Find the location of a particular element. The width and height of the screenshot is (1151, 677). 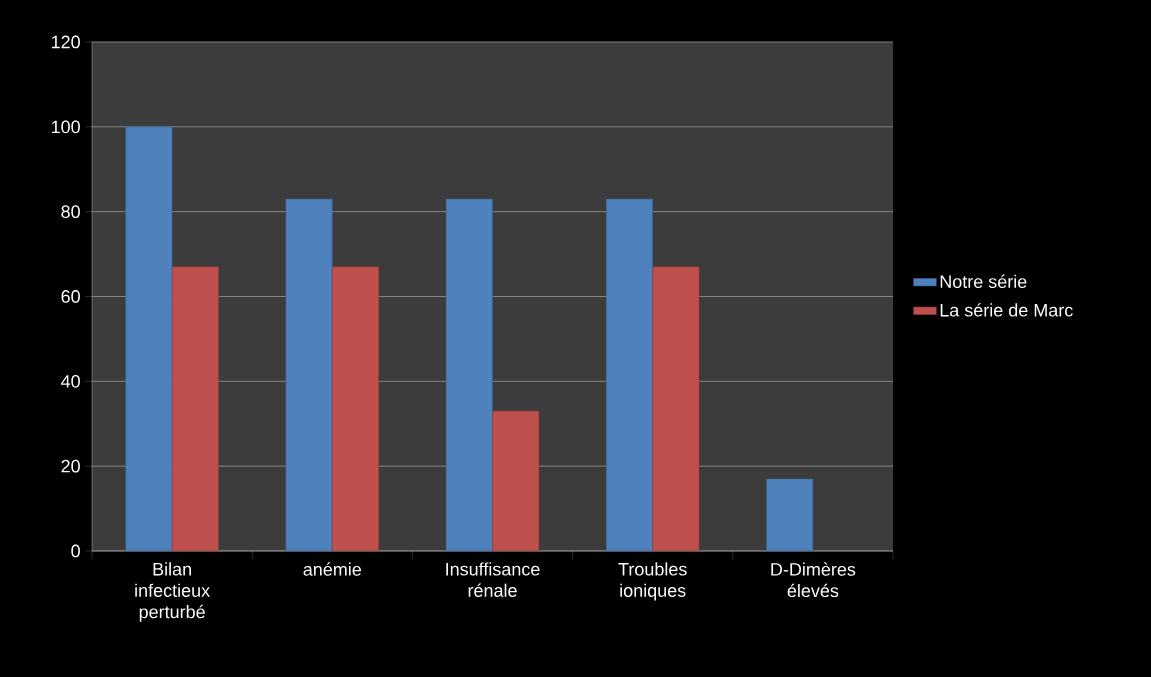

y-tick-label: 20 is located at coordinates (70, 466).